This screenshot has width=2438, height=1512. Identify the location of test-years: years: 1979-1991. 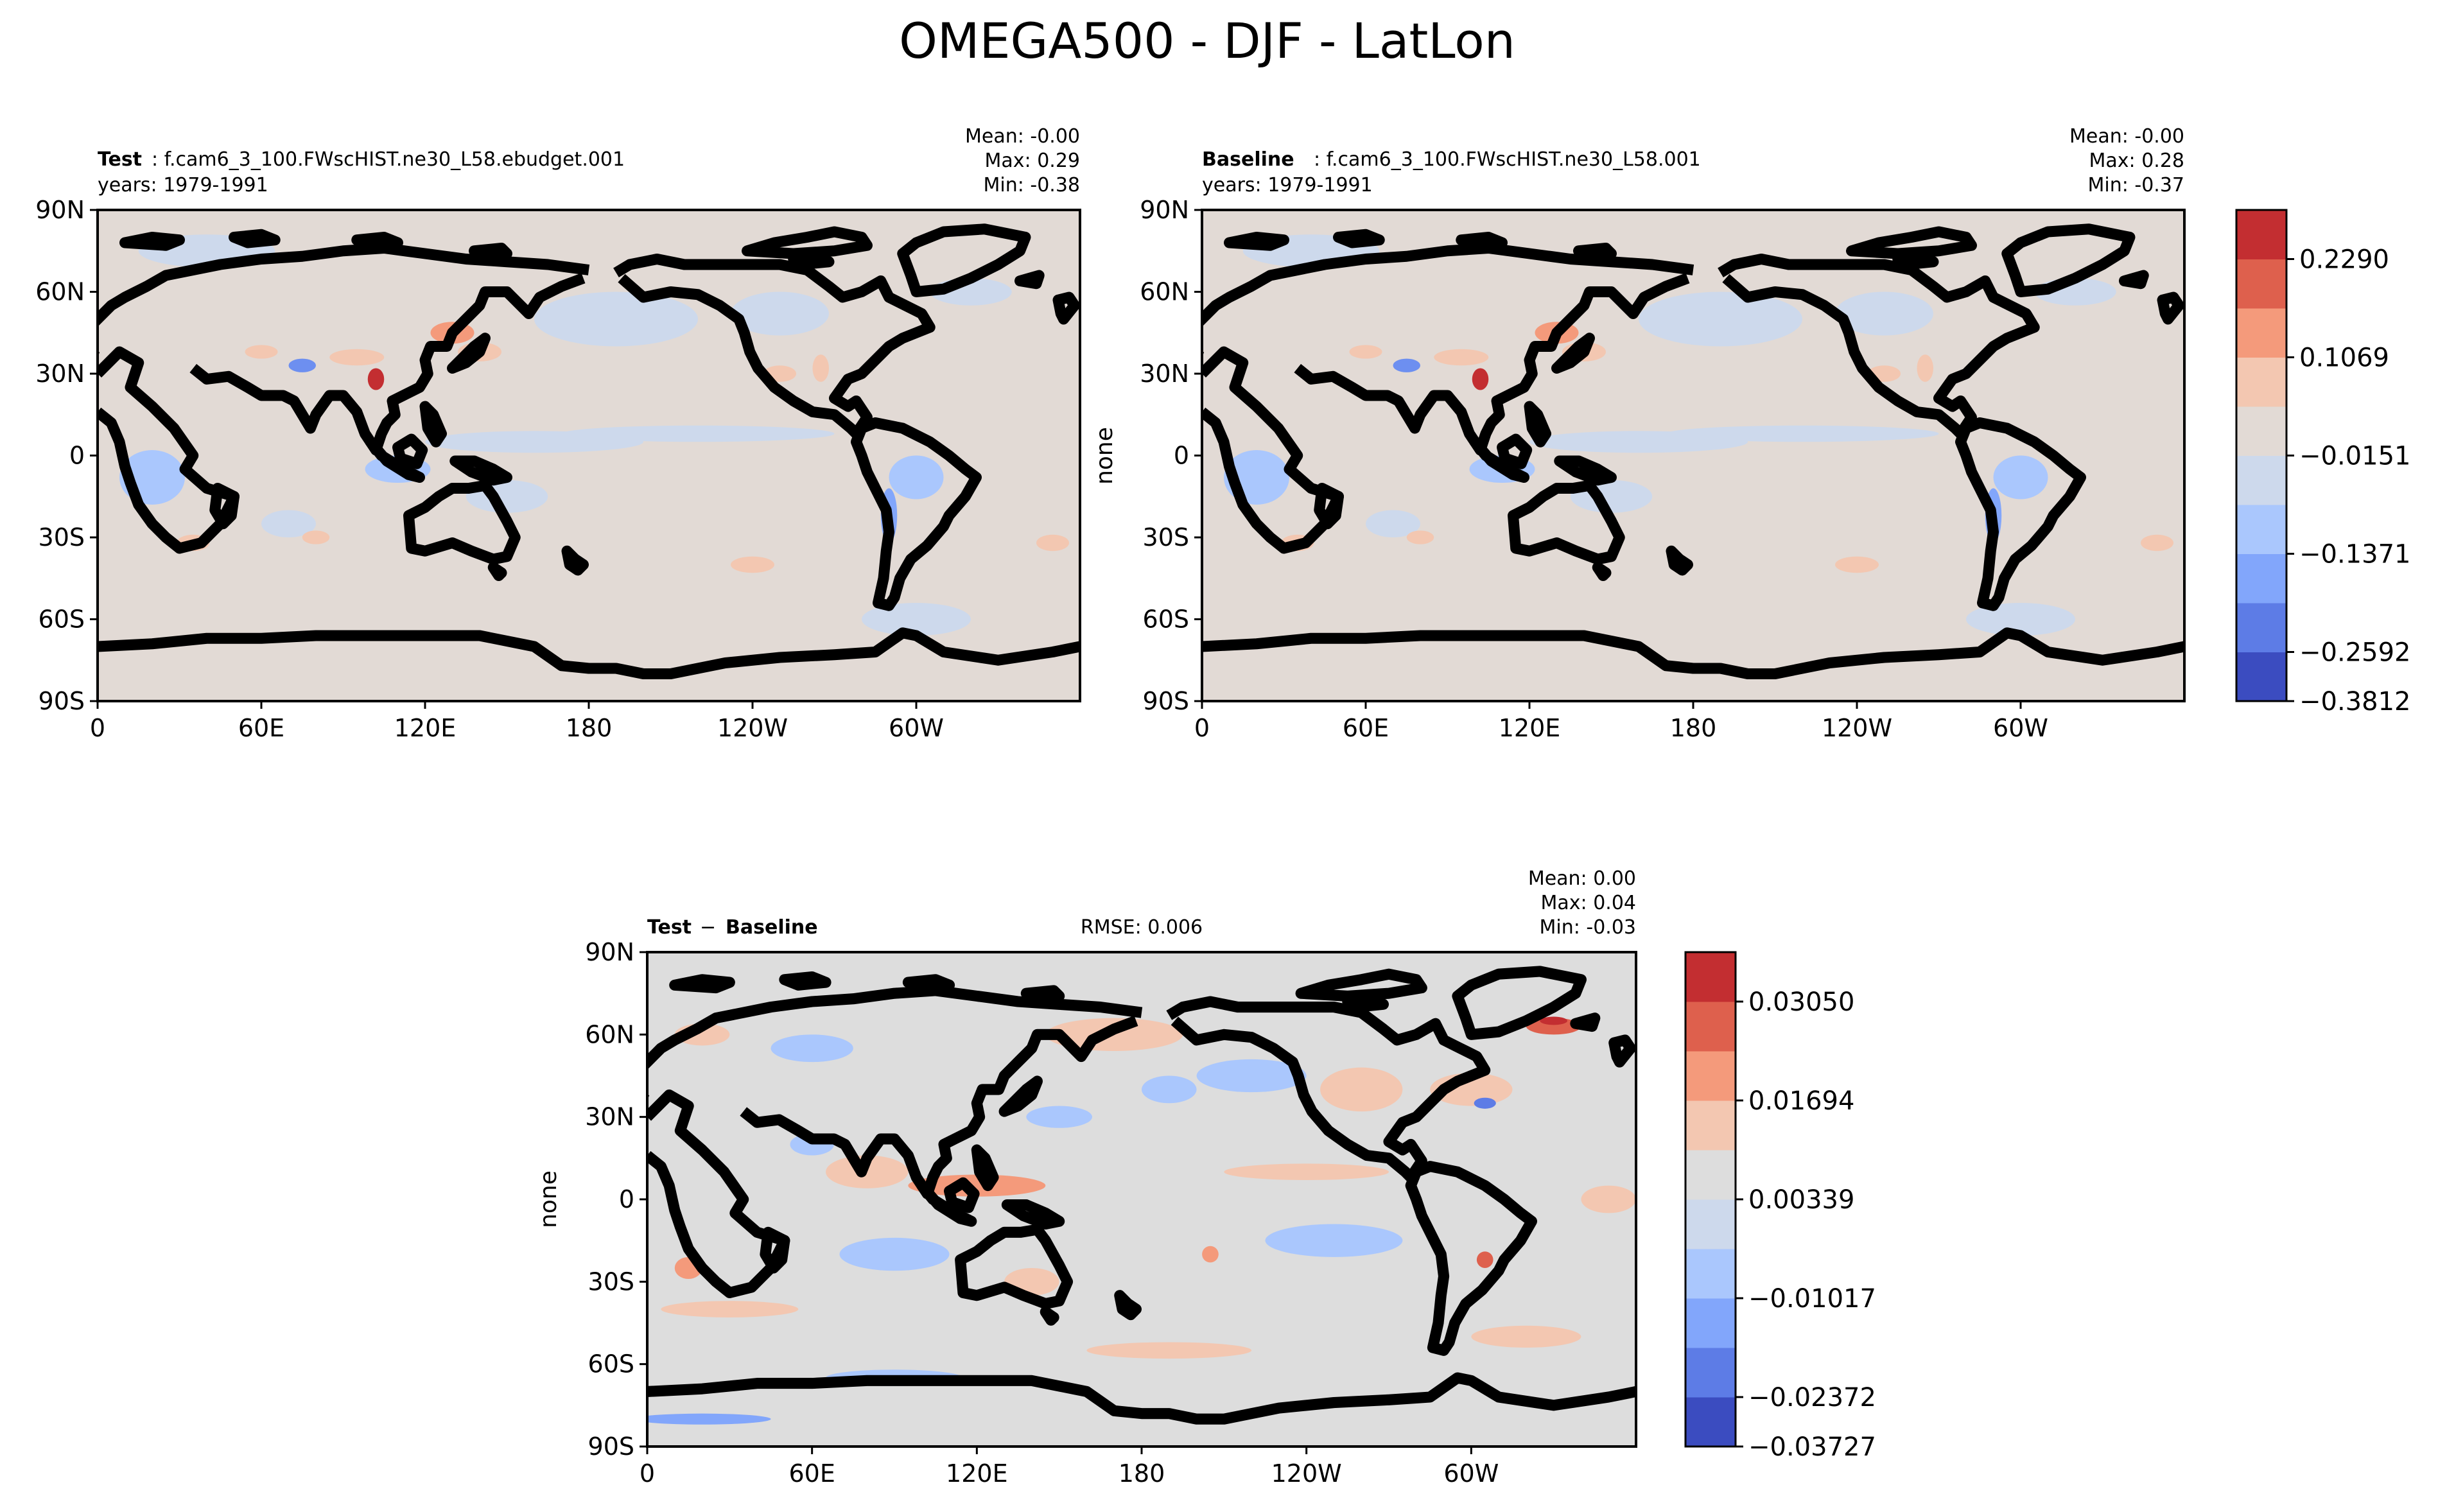
(183, 185).